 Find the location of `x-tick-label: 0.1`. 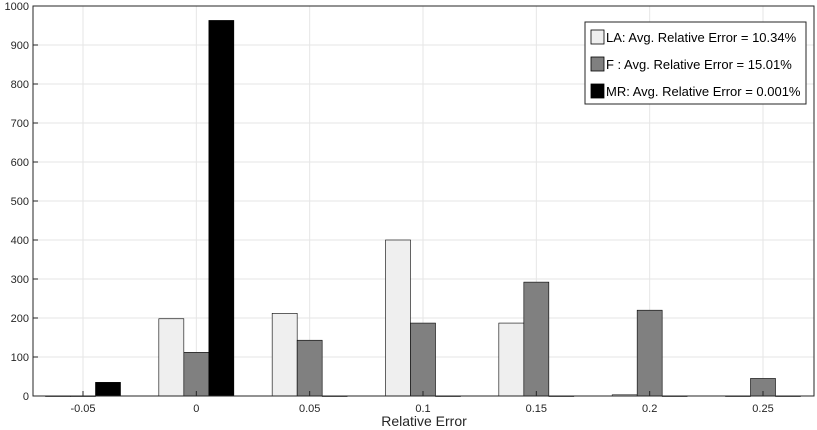

x-tick-label: 0.1 is located at coordinates (422, 409).